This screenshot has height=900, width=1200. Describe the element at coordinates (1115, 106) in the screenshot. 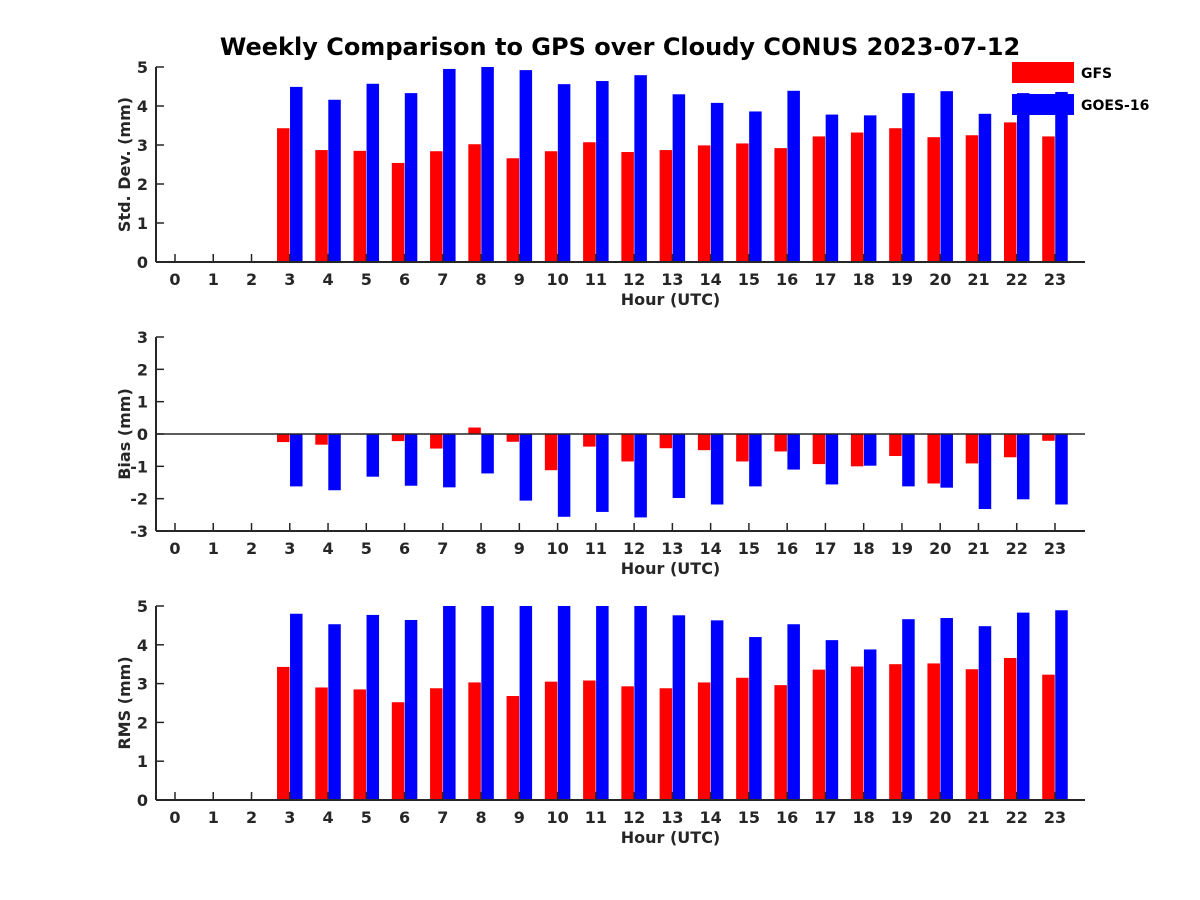

I see `legend-label-goes-16: GOES-16` at that location.